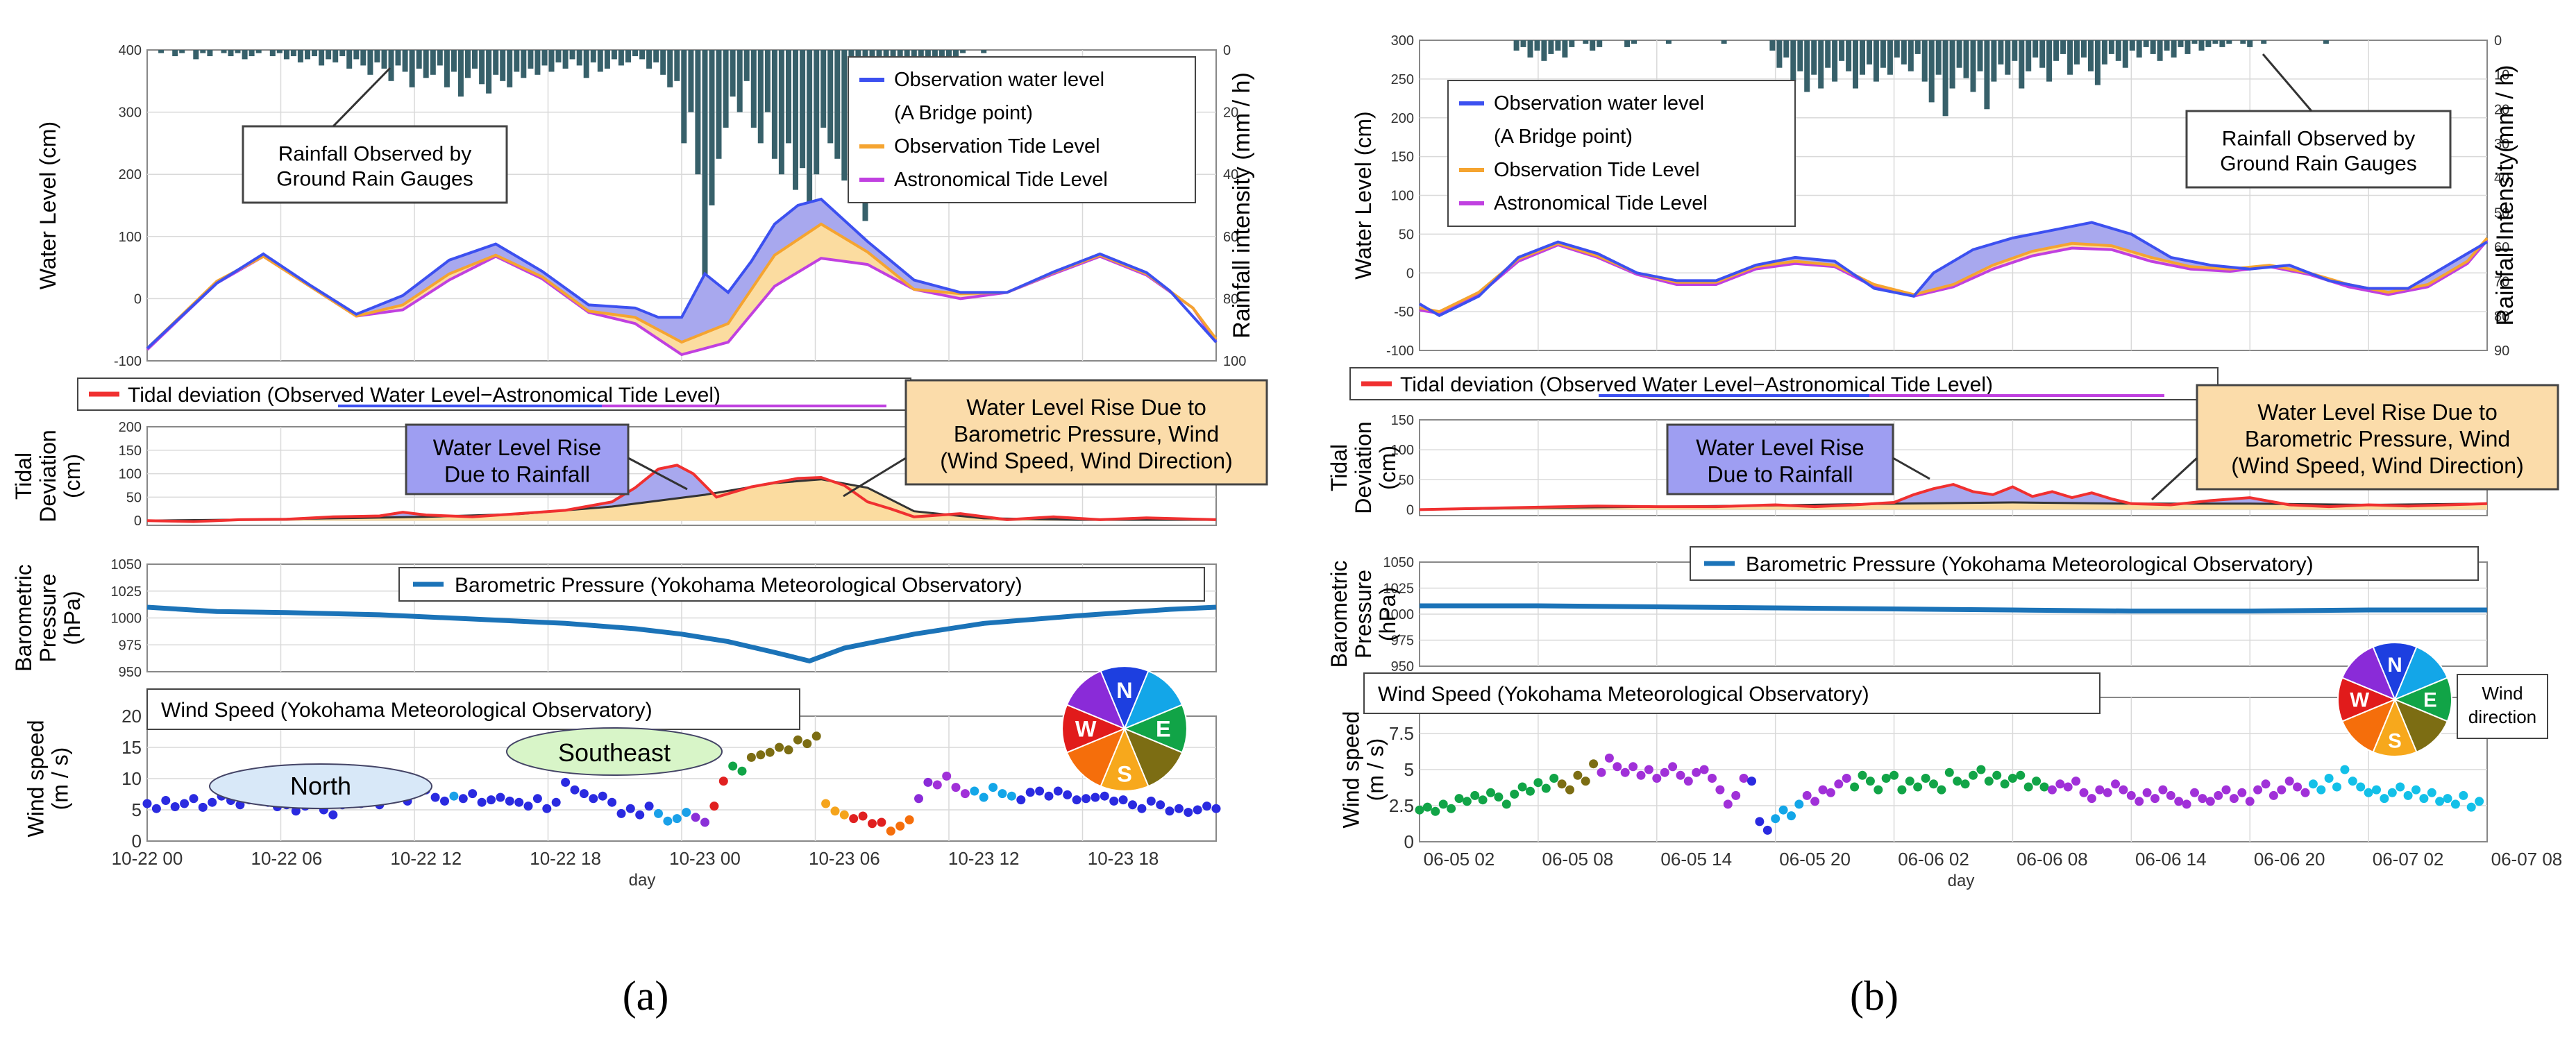 The height and width of the screenshot is (1043, 2576). What do you see at coordinates (130, 175) in the screenshot?
I see `water-level-y-tick-label: 200` at bounding box center [130, 175].